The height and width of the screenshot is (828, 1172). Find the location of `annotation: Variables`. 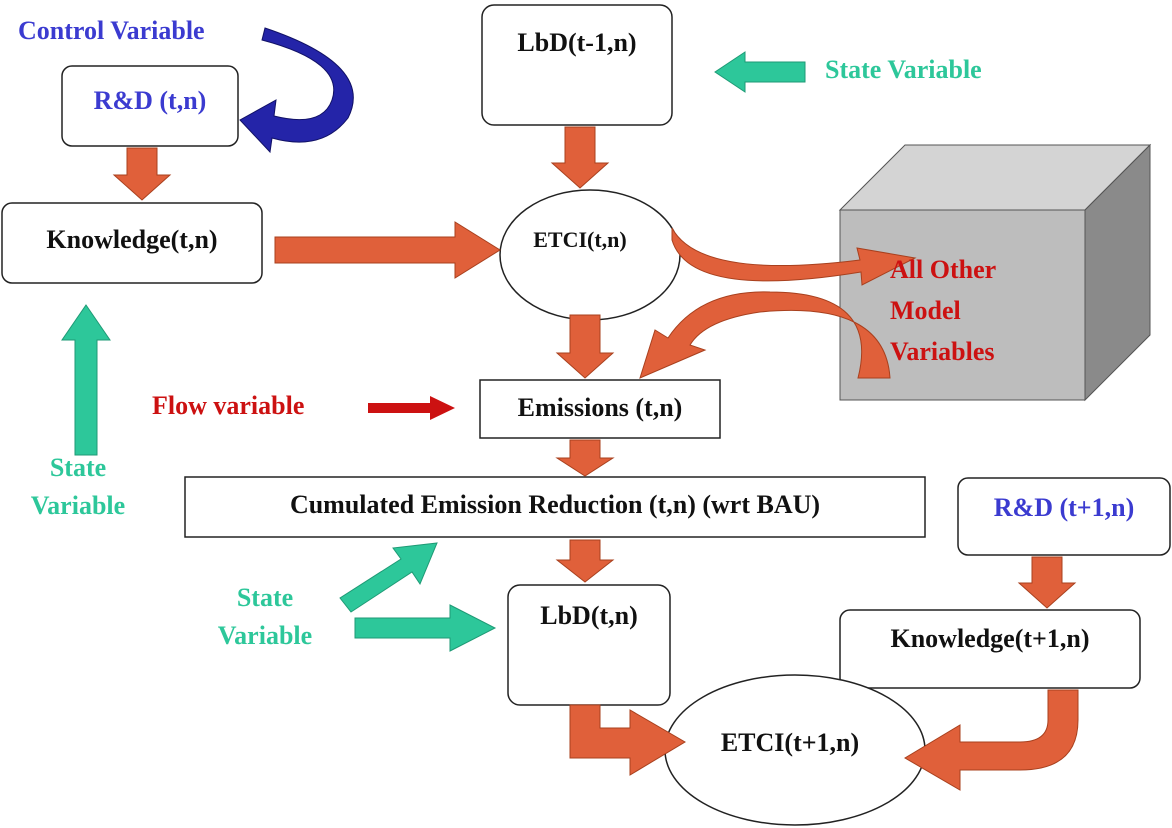

annotation: Variables is located at coordinates (942, 351).